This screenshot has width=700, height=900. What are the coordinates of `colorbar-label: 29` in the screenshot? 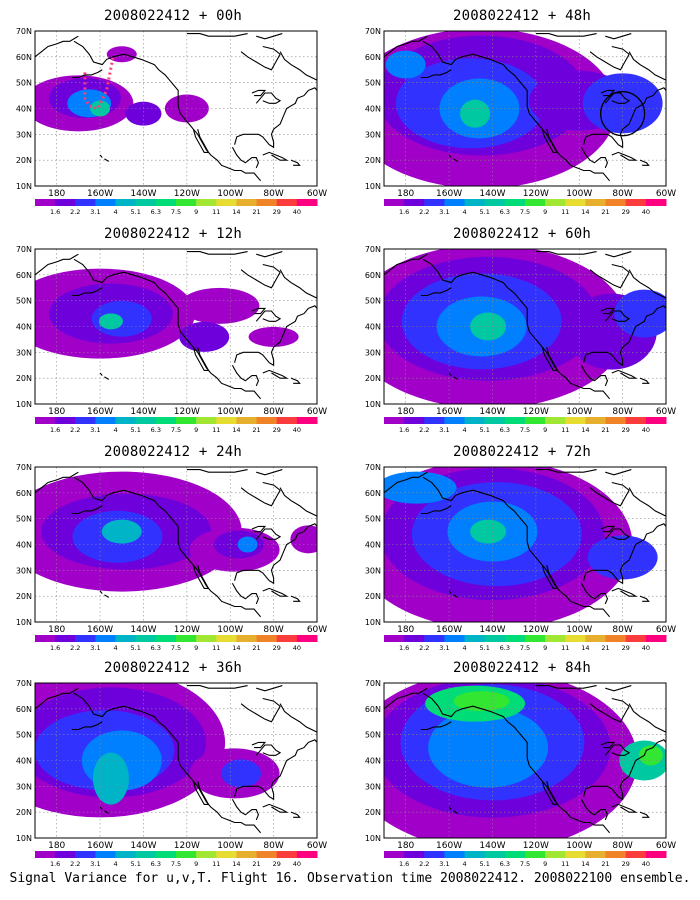 It's located at (277, 648).